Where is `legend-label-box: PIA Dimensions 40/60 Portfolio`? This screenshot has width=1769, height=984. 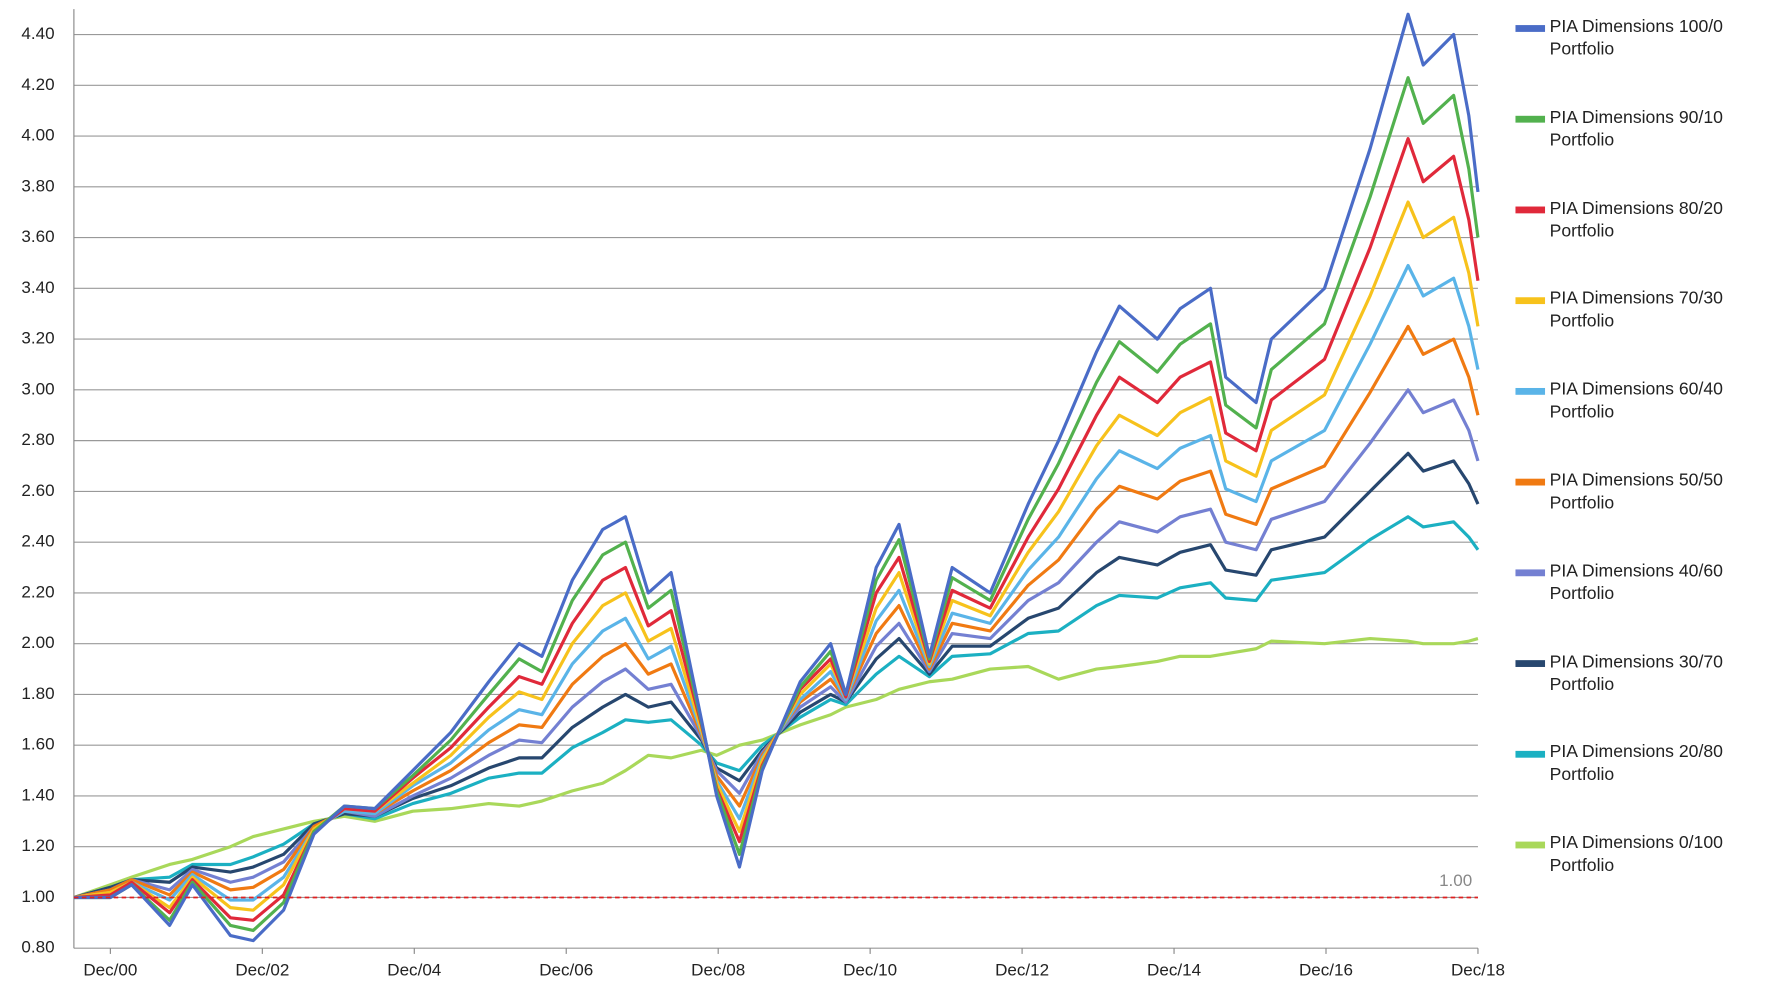 legend-label-box: PIA Dimensions 40/60 Portfolio is located at coordinates (1636, 582).